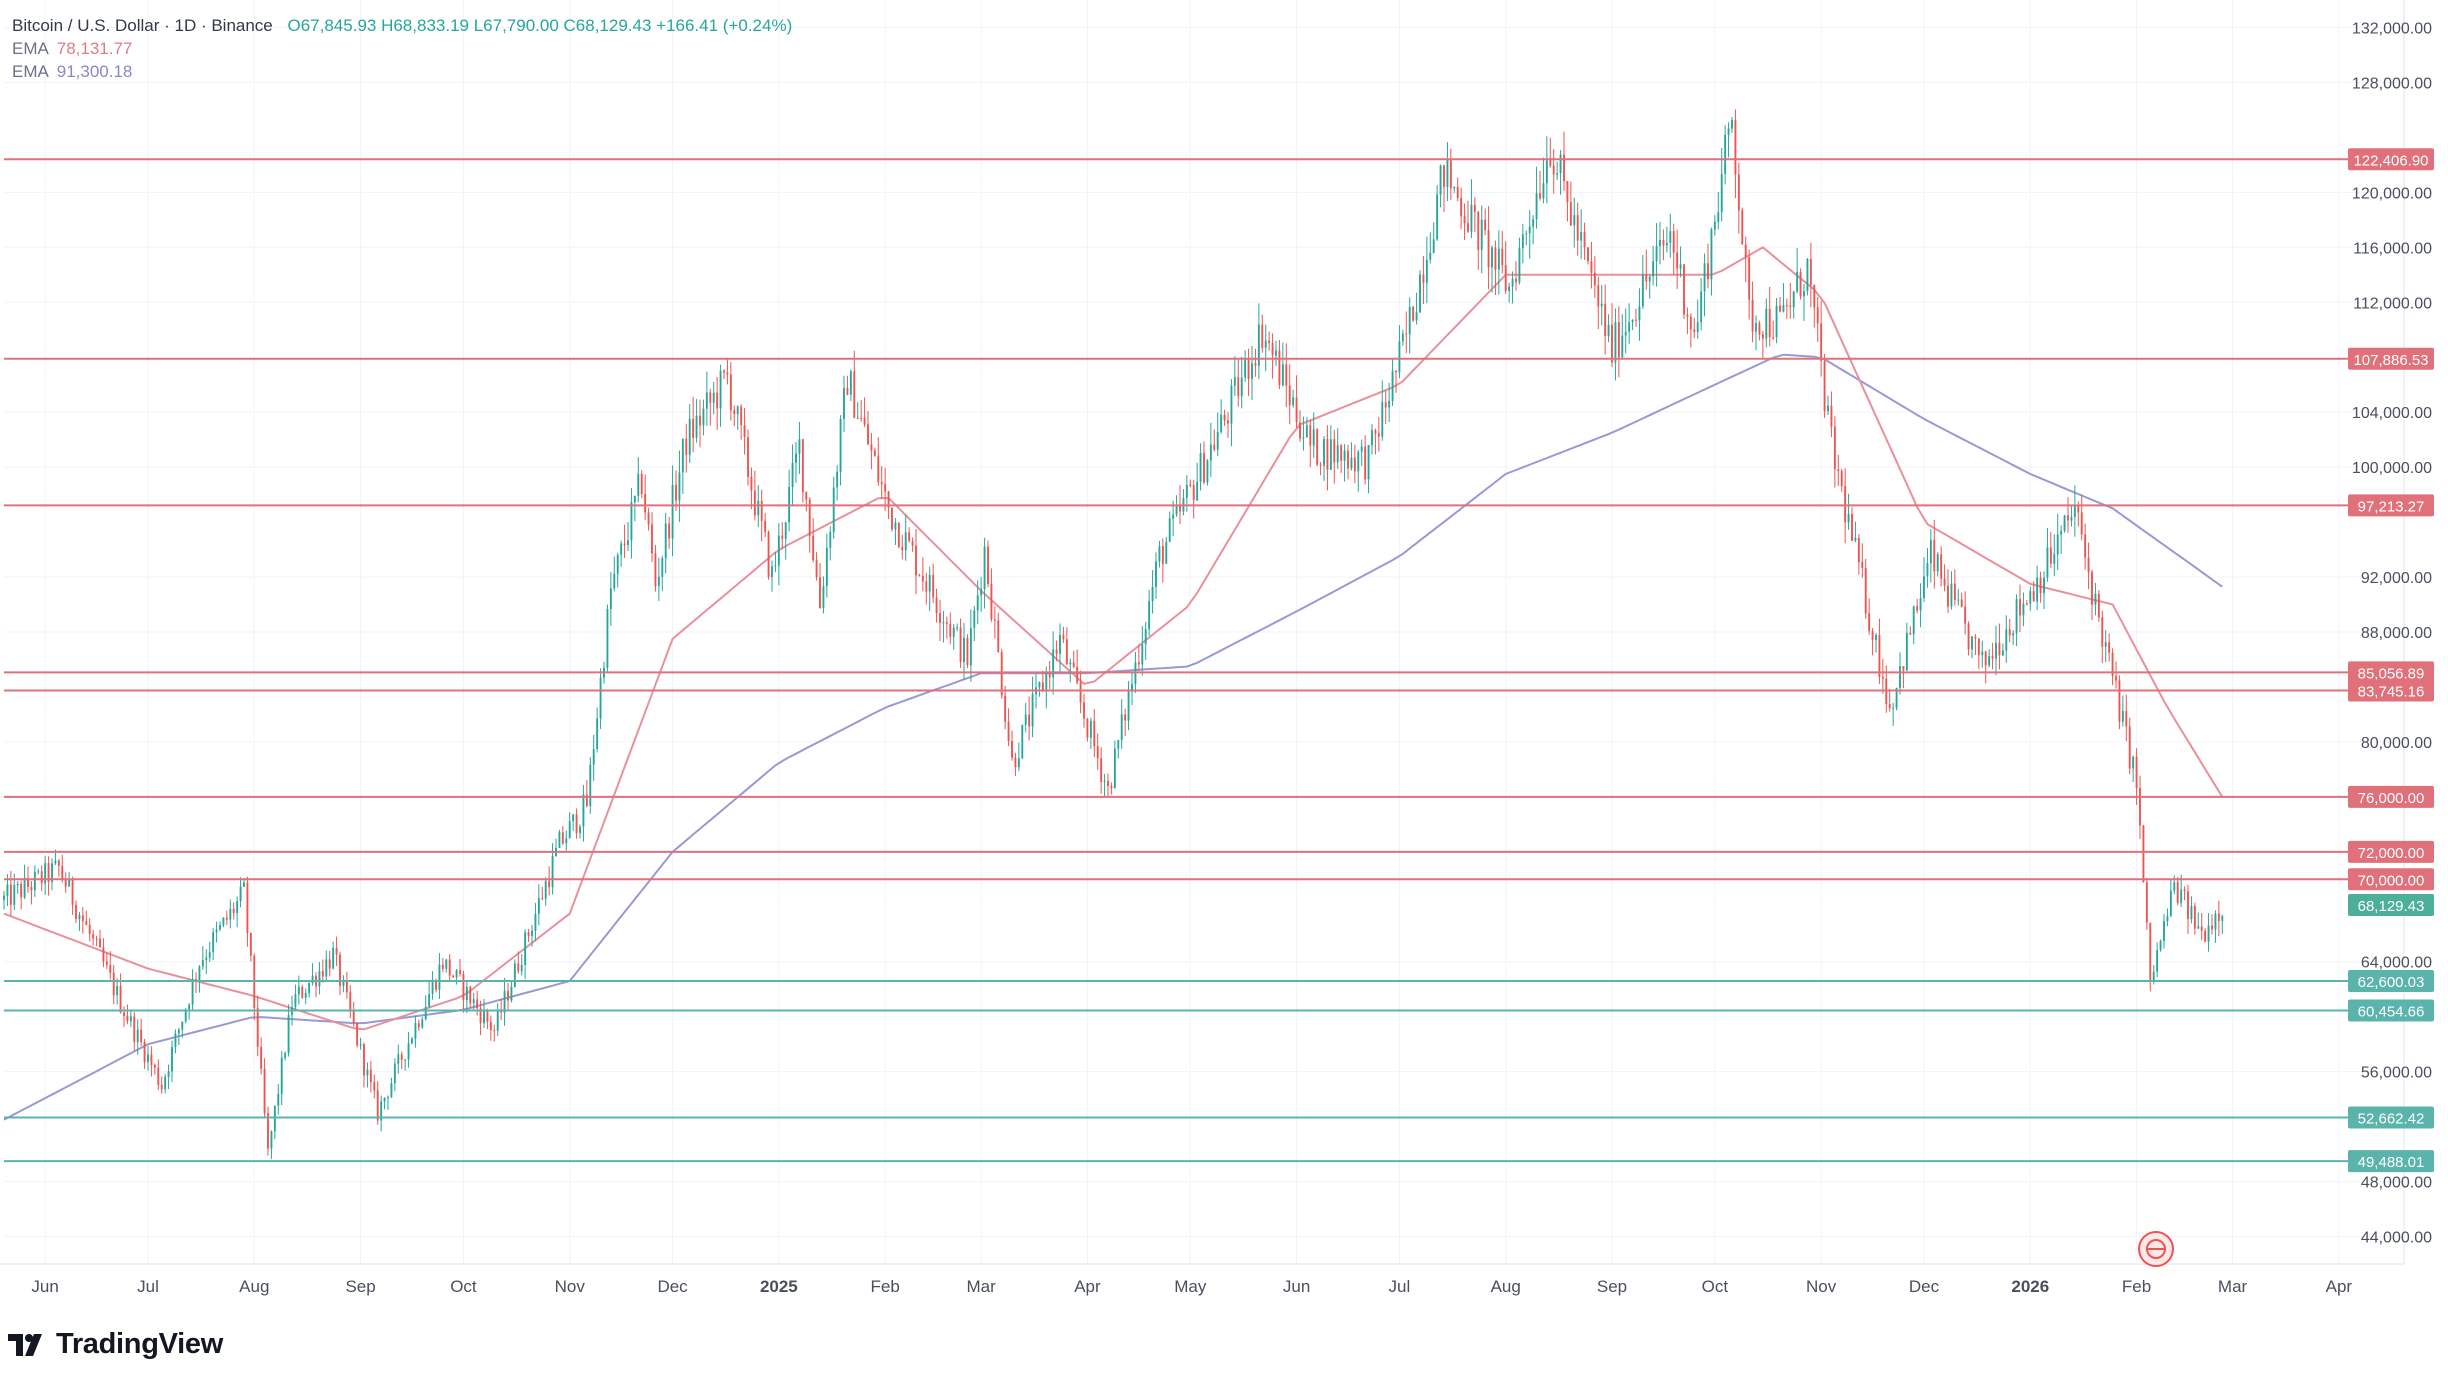  Describe the element at coordinates (142, 25) in the screenshot. I see `symbol-title: Bitcoin / U.S. Dollar · 1D · Binance` at that location.